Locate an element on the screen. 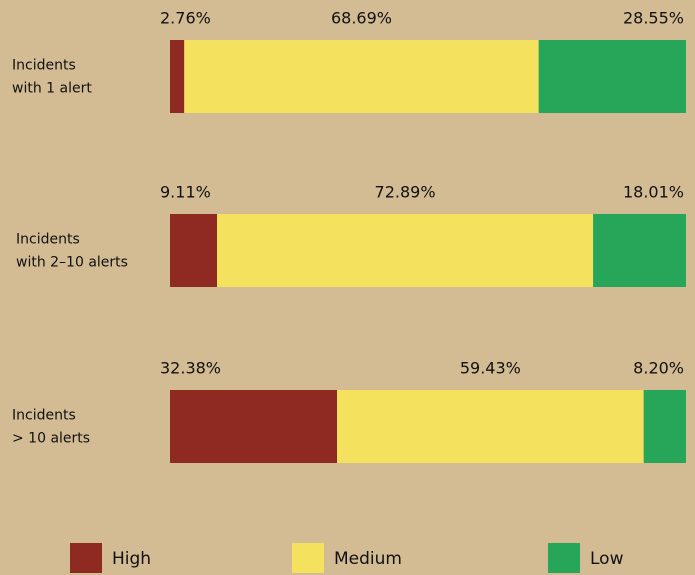 This screenshot has width=695, height=575. value-label: 32.38% is located at coordinates (190, 368).